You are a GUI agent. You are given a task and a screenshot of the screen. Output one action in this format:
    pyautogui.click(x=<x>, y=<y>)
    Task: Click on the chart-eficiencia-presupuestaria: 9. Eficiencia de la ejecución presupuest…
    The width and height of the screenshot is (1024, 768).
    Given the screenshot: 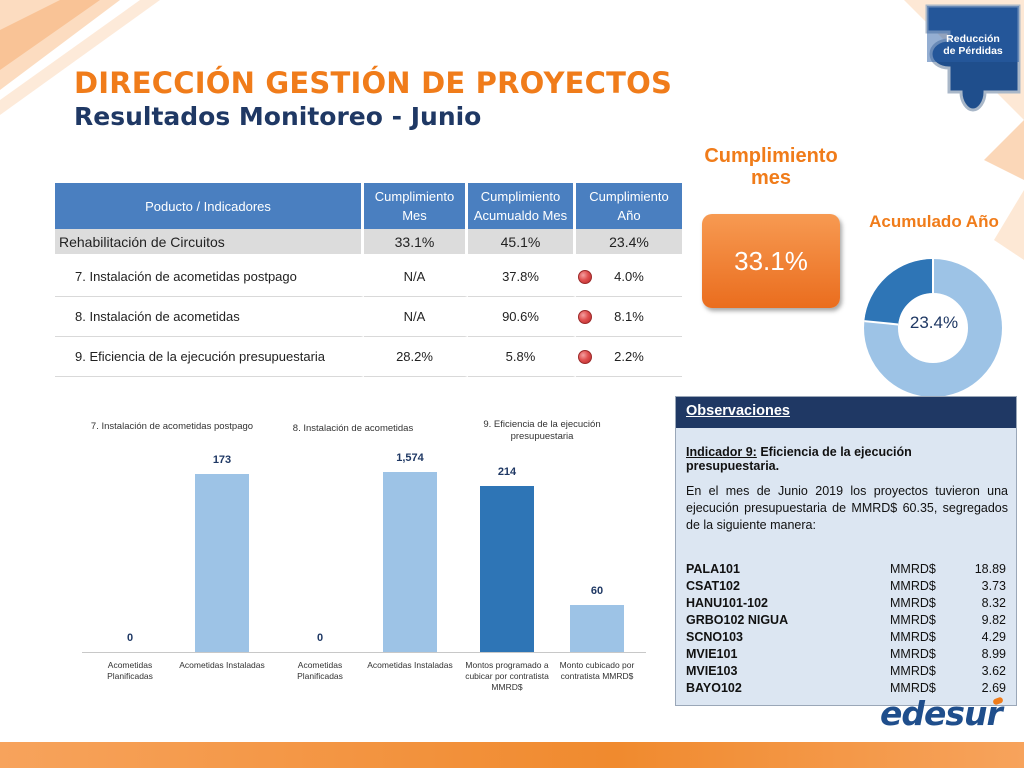 What is the action you would take?
    pyautogui.click(x=553, y=560)
    